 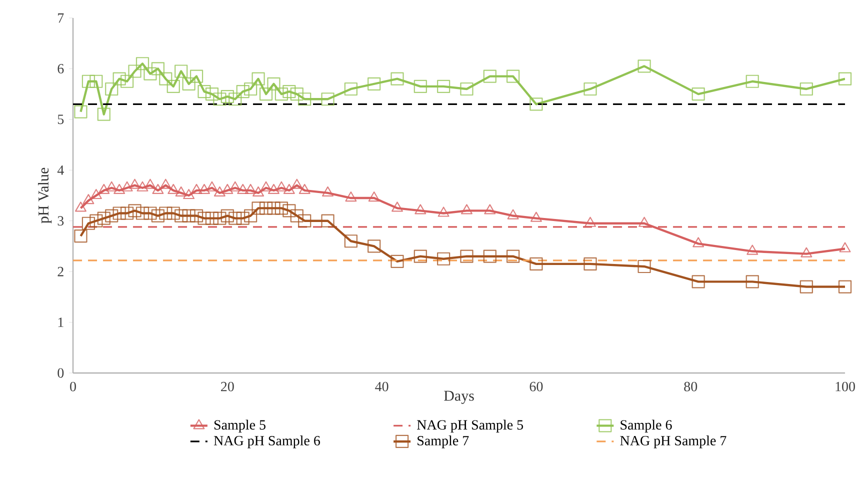 I want to click on x-tick-label: 60, so click(x=536, y=387).